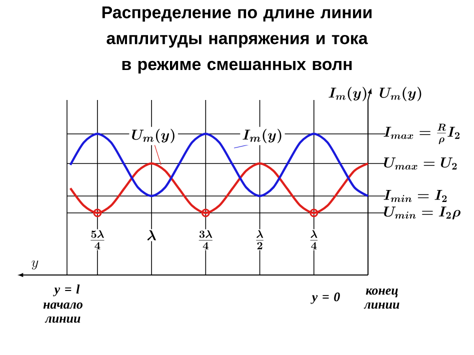 Image resolution: width=474 pixels, height=355 pixels. Describe the element at coordinates (62, 312) in the screenshot. I see `text: начало линии` at that location.